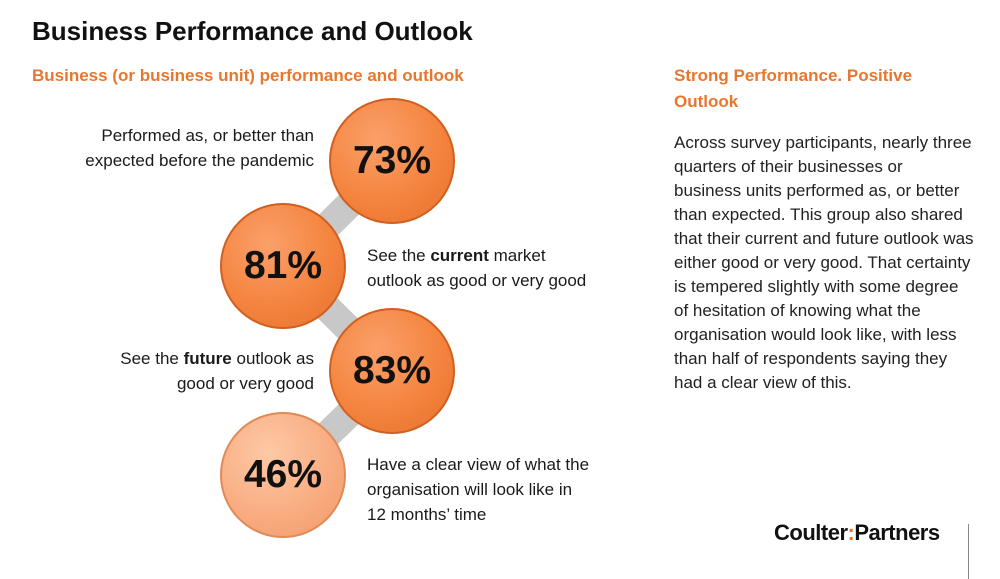 This screenshot has height=579, width=1000. What do you see at coordinates (199, 160) in the screenshot?
I see `stat-label-line: expected before the pandemic` at bounding box center [199, 160].